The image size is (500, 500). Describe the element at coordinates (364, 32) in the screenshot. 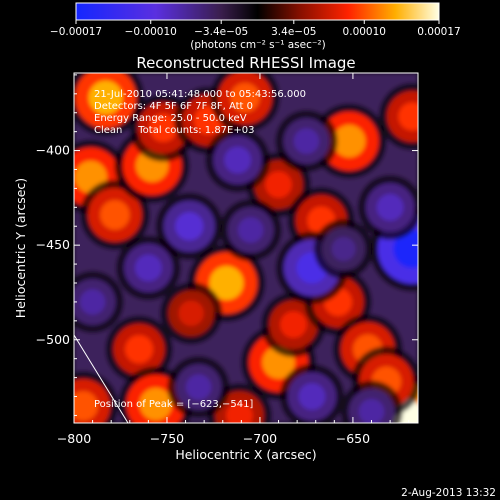

I see `colorbar-tick-label: 0.00010` at that location.